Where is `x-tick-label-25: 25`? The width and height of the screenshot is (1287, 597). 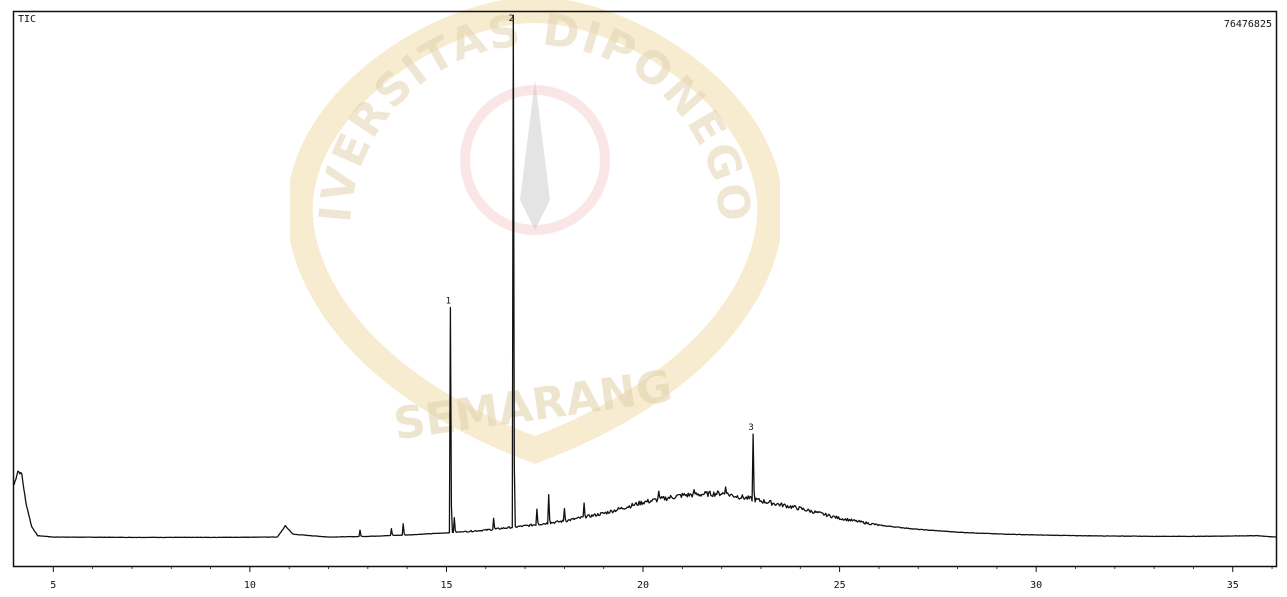 x-tick-label-25: 25 is located at coordinates (840, 585).